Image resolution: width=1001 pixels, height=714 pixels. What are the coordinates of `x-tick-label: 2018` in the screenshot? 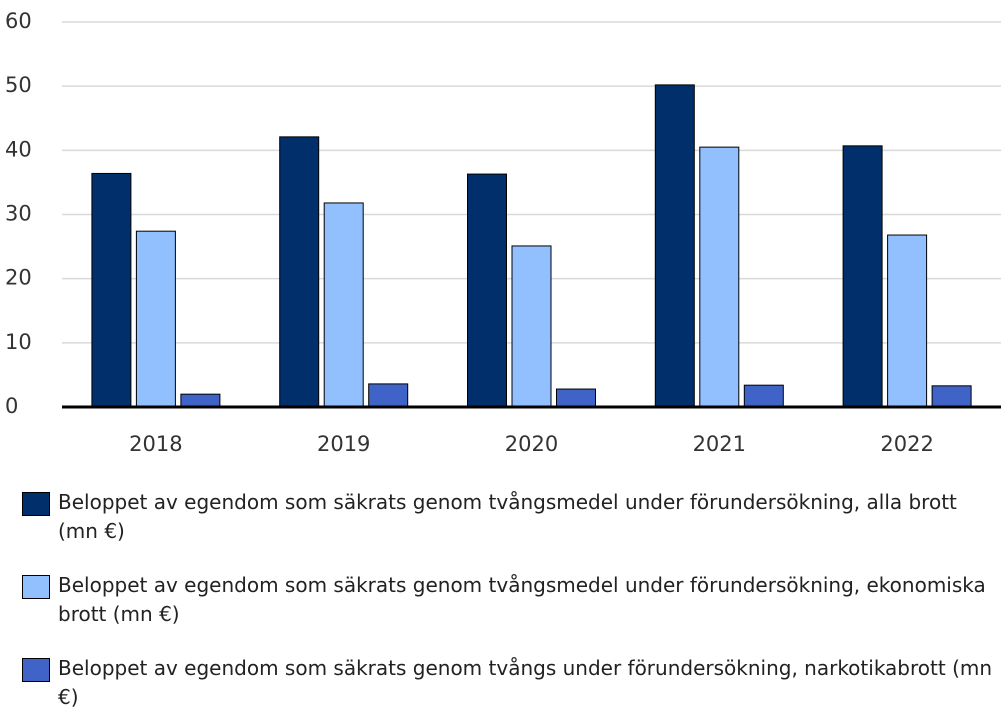 It's located at (155, 444).